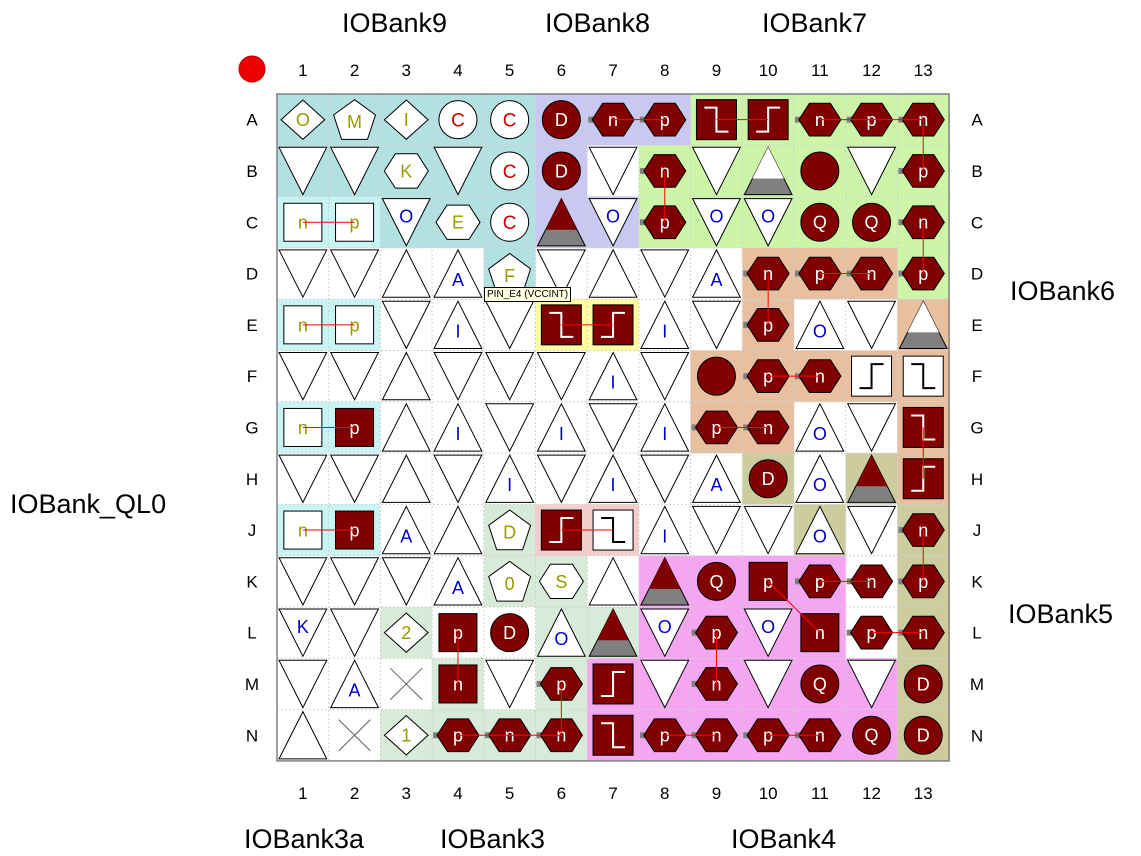 This screenshot has height=856, width=1141. Describe the element at coordinates (458, 479) in the screenshot. I see `pin-H4` at that location.